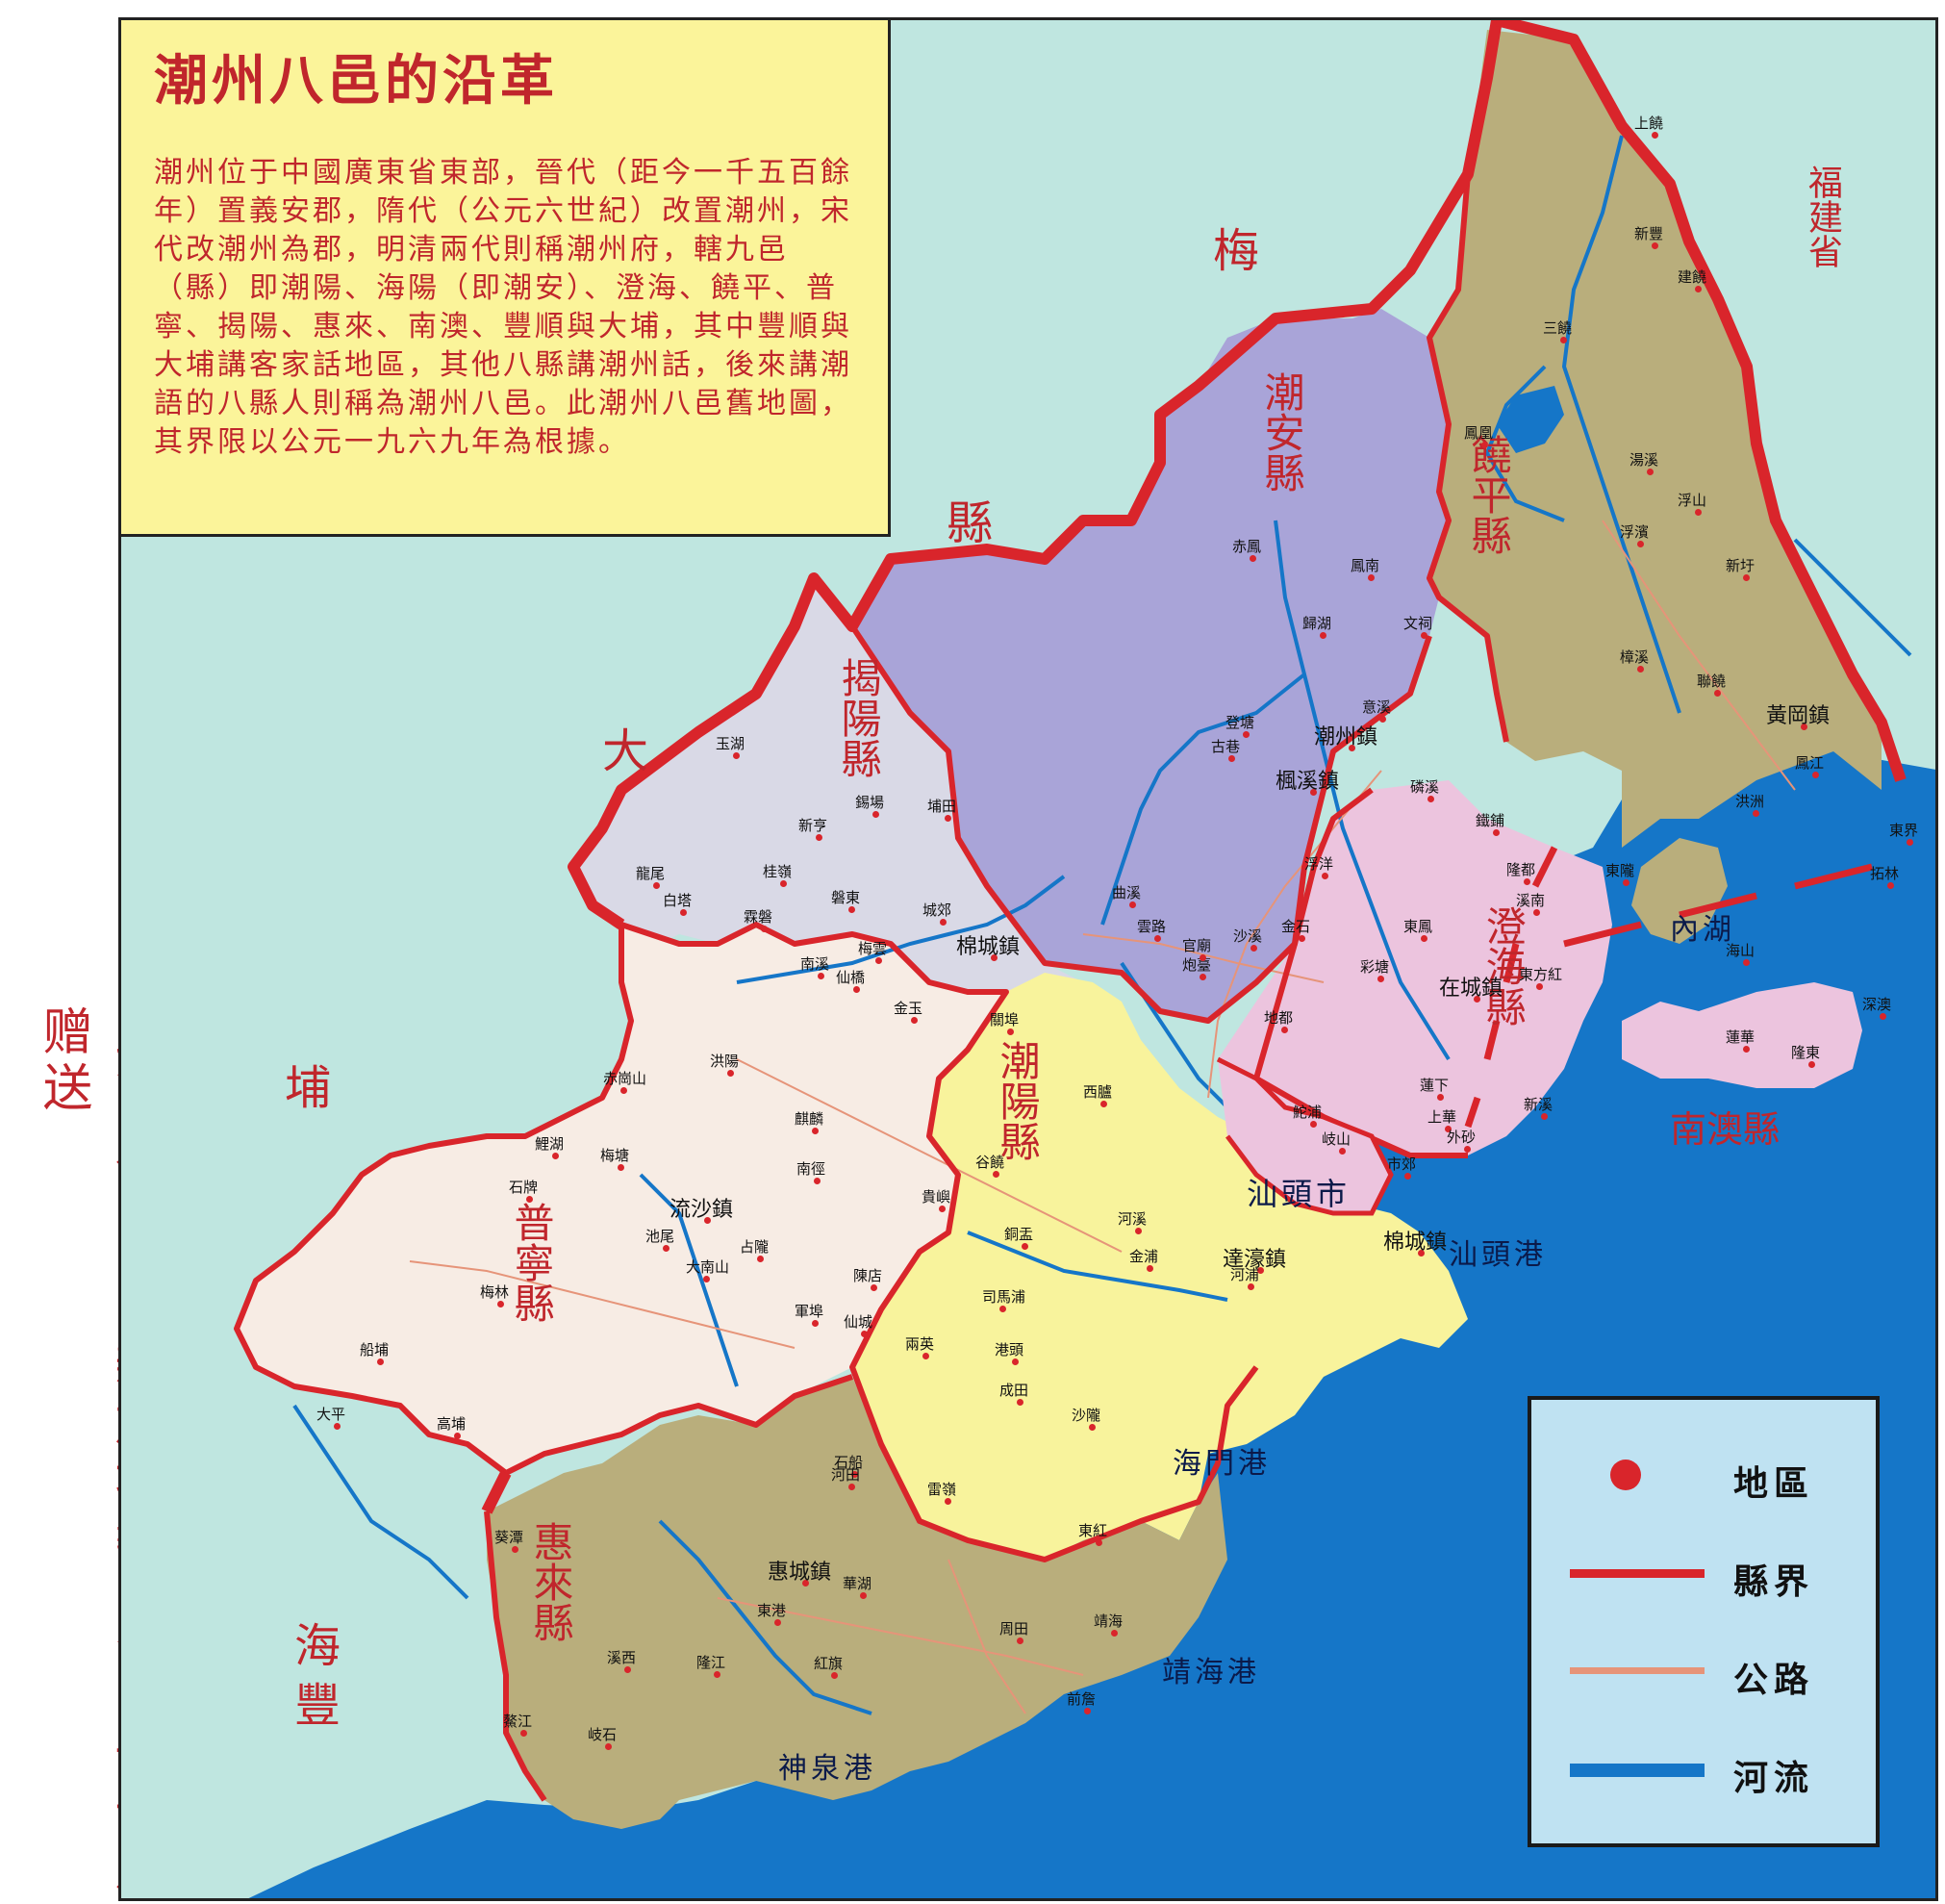 This screenshot has width=1945, height=1904. I want to click on town-label: 上饒, so click(1649, 123).